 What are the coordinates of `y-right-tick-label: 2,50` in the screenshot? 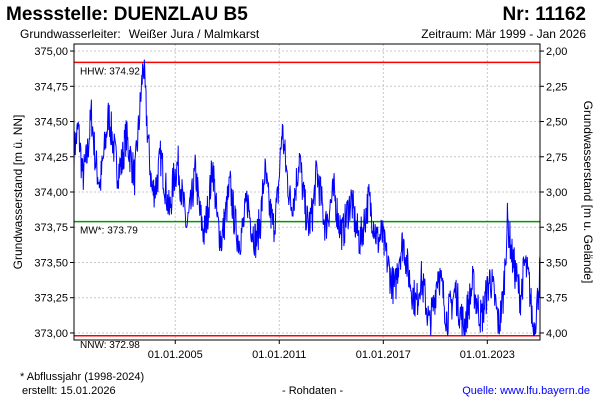 It's located at (556, 123).